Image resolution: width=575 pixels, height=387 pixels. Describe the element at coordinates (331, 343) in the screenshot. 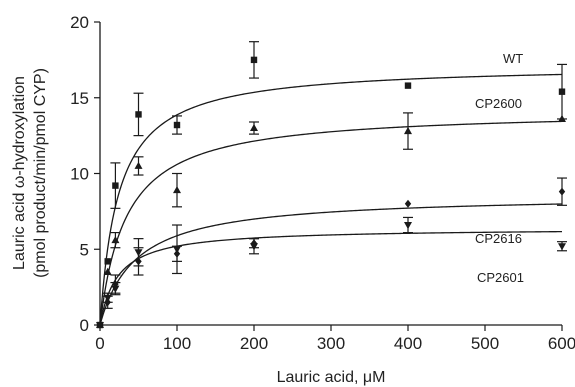

I see `x-tick-label: 300` at that location.